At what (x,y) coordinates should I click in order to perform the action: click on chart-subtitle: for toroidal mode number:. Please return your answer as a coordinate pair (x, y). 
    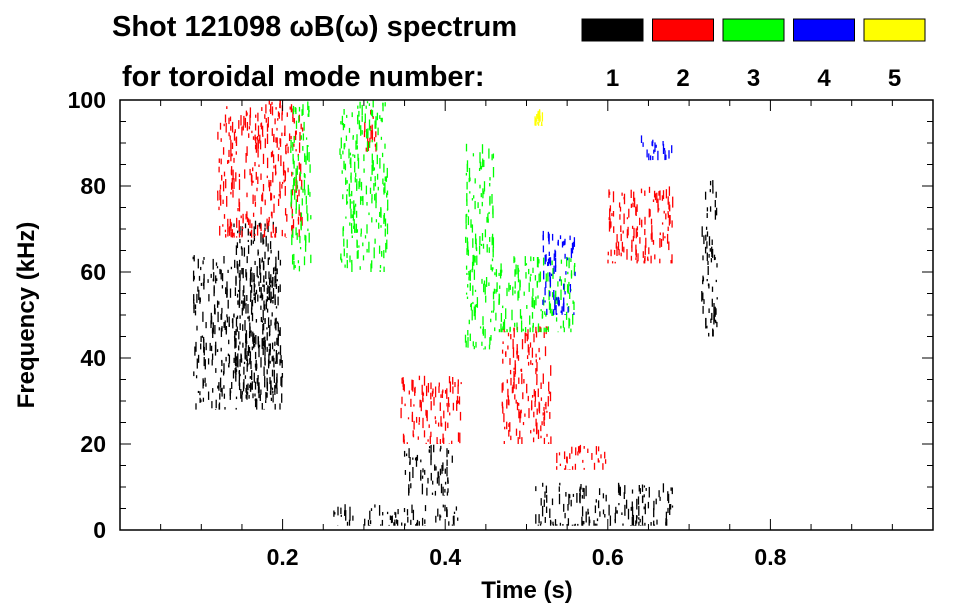
    Looking at the image, I should click on (303, 77).